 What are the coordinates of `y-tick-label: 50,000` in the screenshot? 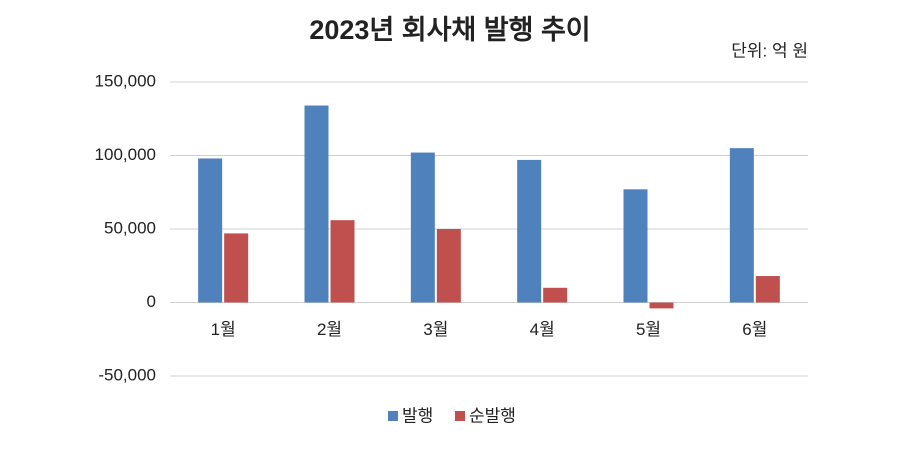 It's located at (130, 227).